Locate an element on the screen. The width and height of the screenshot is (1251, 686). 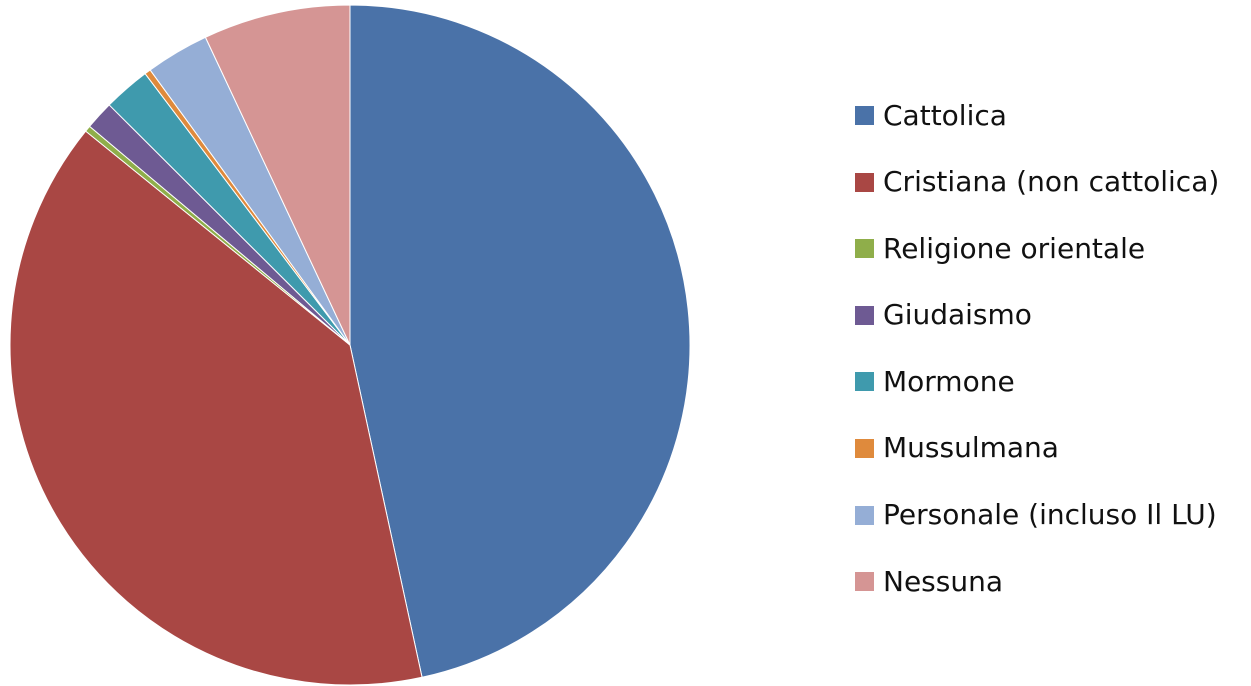
legend-item: Personale (incluso Il LU) is located at coordinates (1053, 515).